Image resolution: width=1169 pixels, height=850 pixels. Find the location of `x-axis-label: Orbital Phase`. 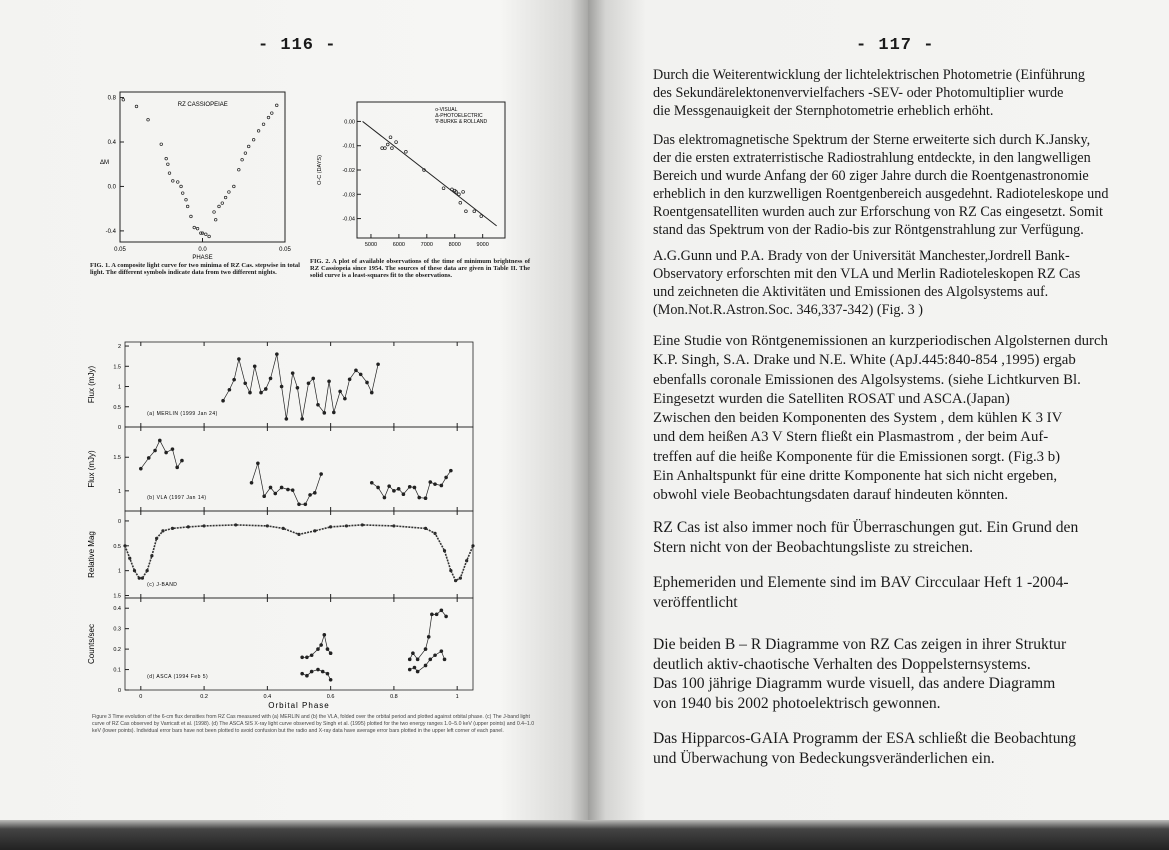

x-axis-label: Orbital Phase is located at coordinates (298, 705).